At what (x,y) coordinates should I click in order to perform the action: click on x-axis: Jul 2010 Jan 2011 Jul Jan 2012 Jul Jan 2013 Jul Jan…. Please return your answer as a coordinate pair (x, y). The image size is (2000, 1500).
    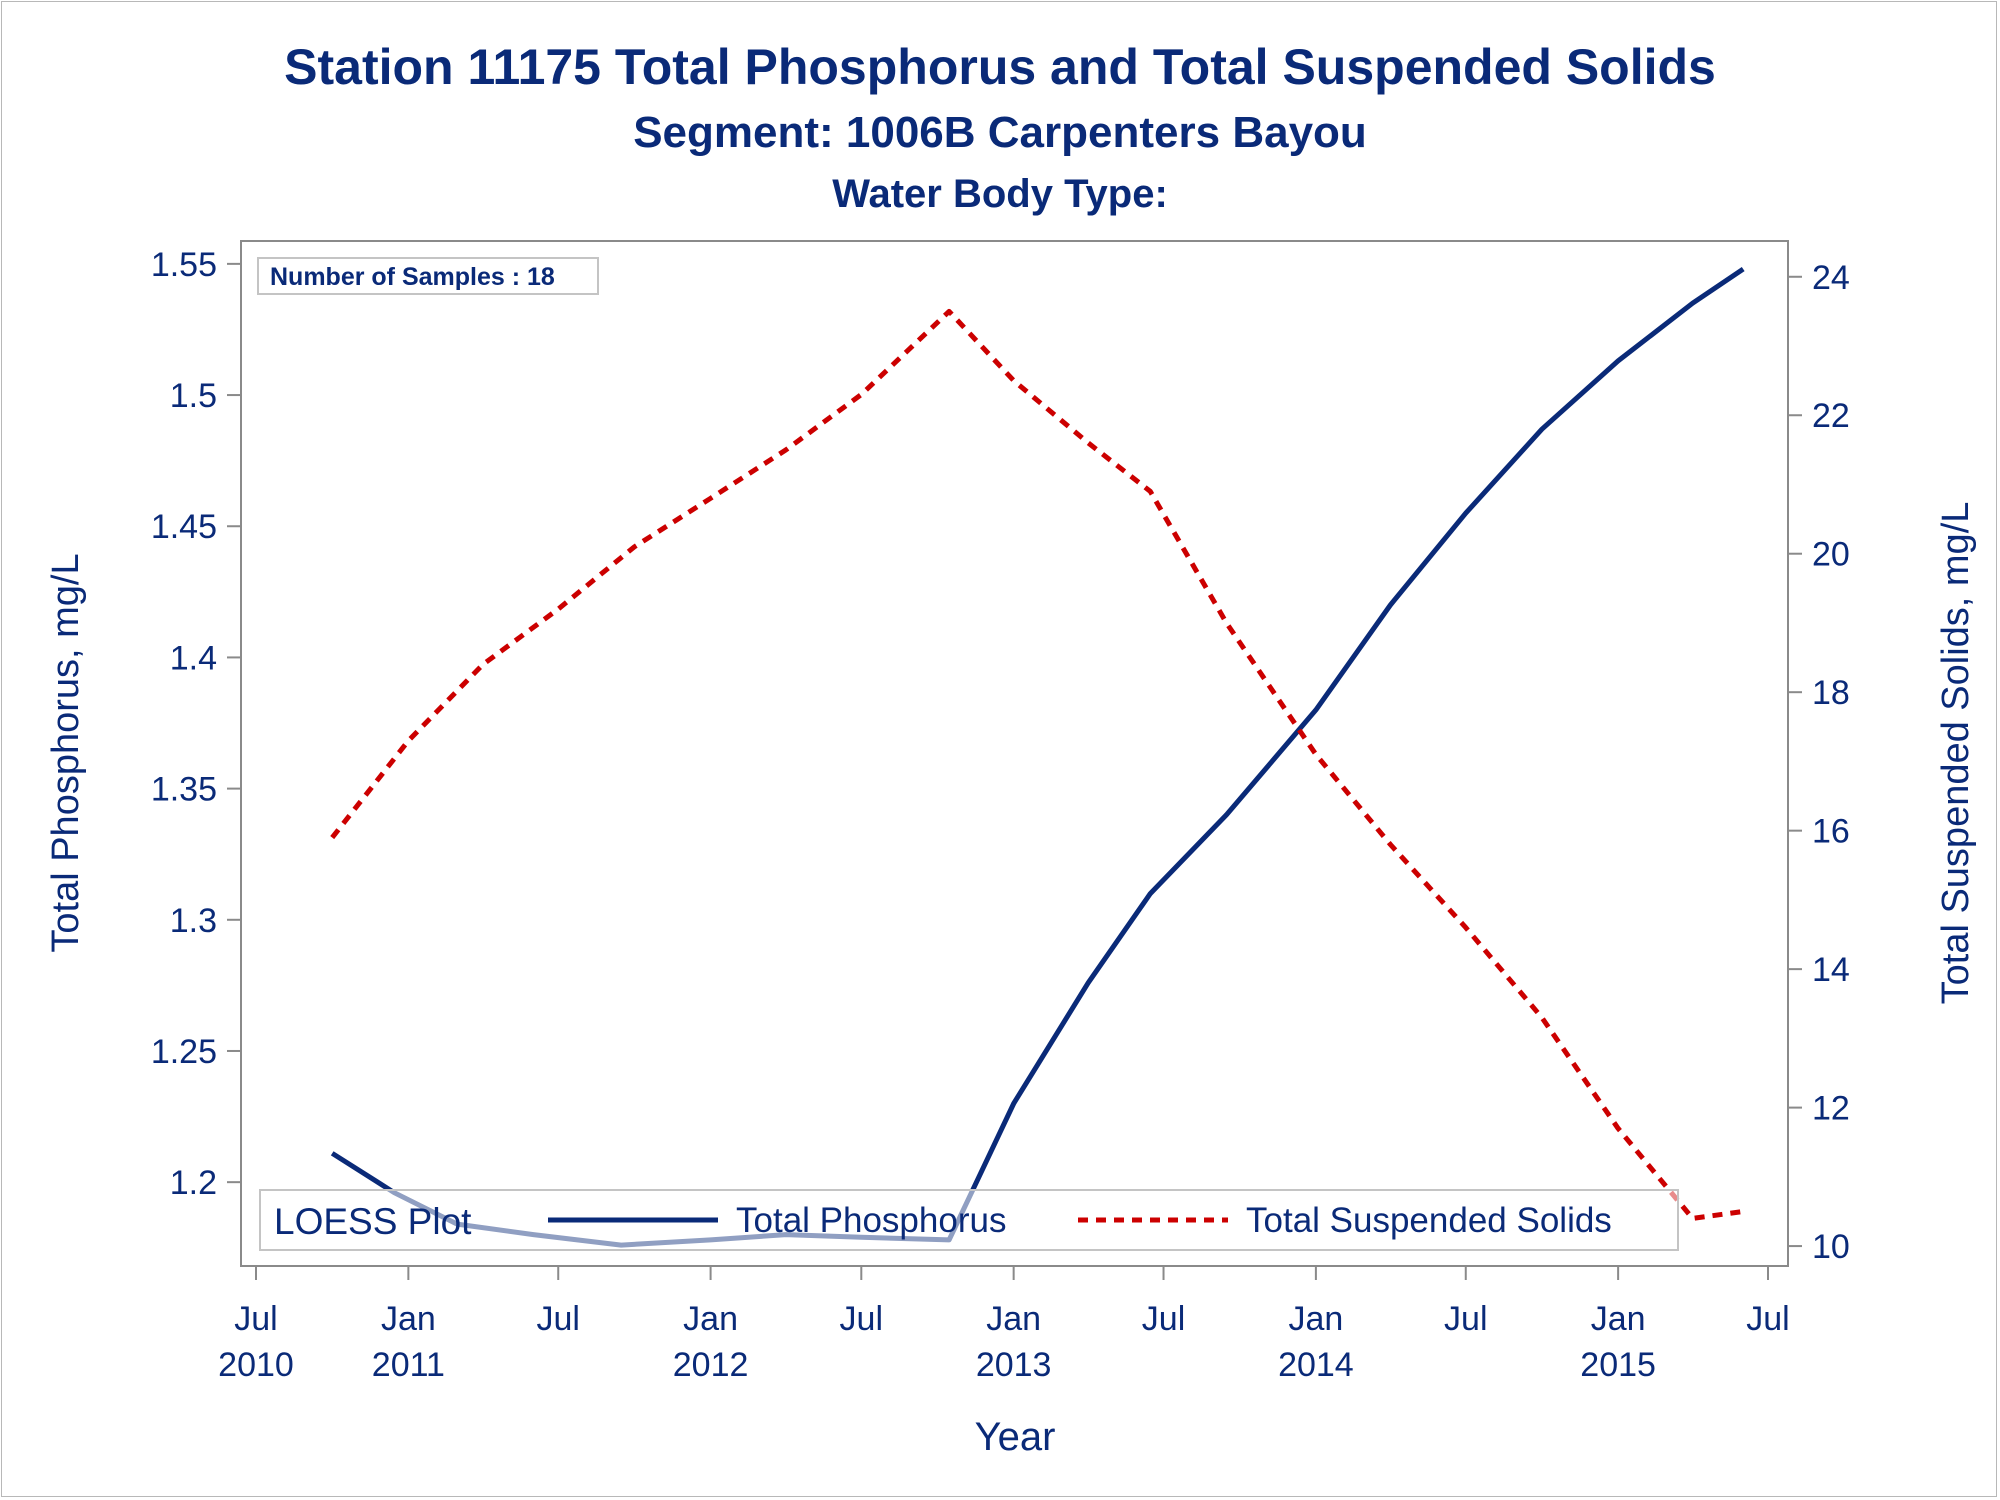
    Looking at the image, I should click on (1004, 1325).